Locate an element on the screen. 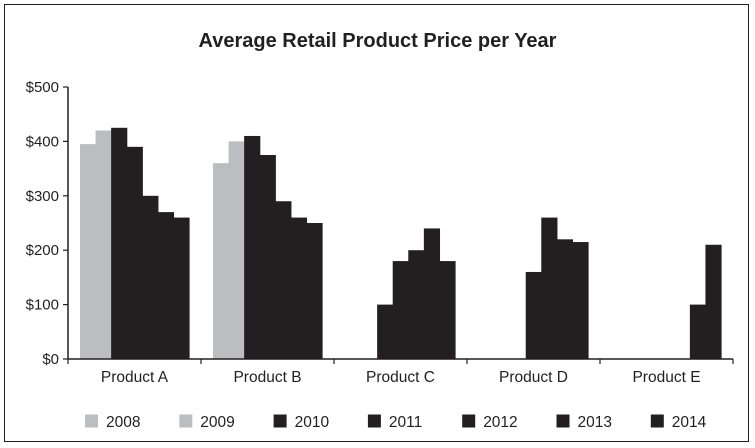 This screenshot has height=448, width=755. x-tick-label: Product E is located at coordinates (666, 377).